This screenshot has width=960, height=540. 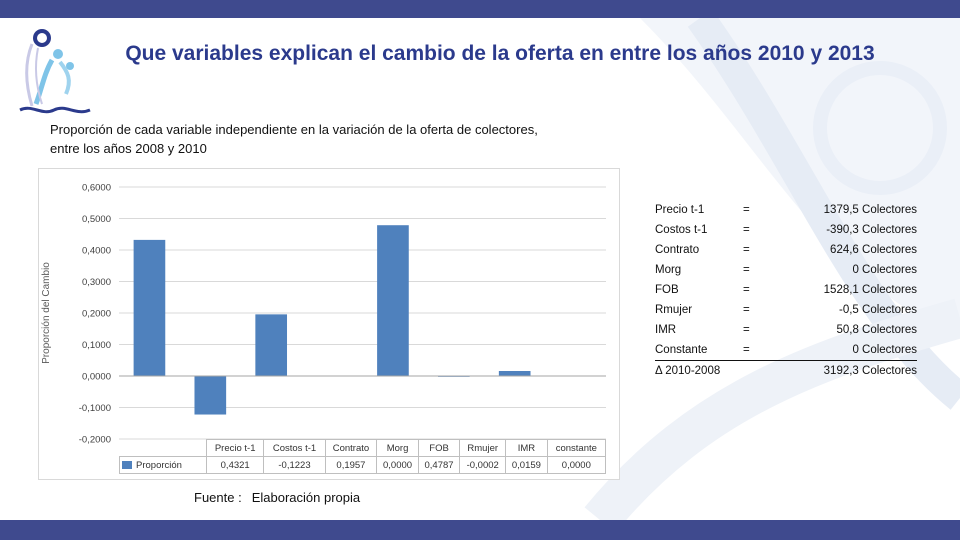 I want to click on x-tick-label: Morg, so click(x=397, y=448).